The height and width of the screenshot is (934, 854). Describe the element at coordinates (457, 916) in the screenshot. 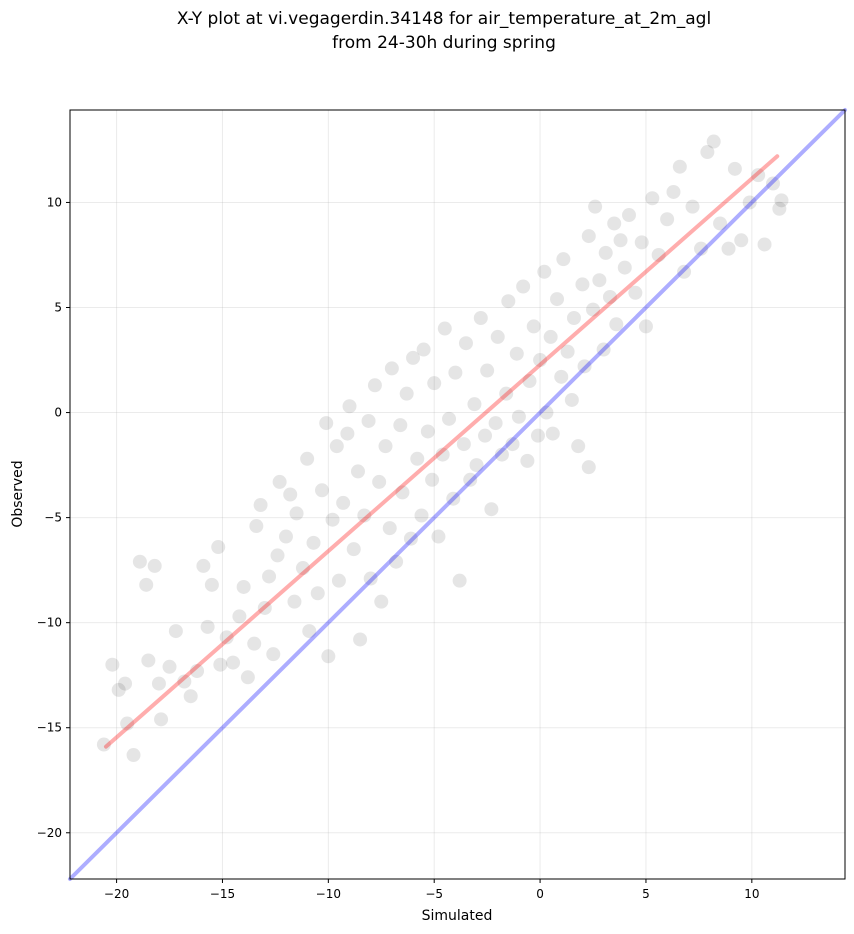

I see `x-axis-label: Simulated` at that location.